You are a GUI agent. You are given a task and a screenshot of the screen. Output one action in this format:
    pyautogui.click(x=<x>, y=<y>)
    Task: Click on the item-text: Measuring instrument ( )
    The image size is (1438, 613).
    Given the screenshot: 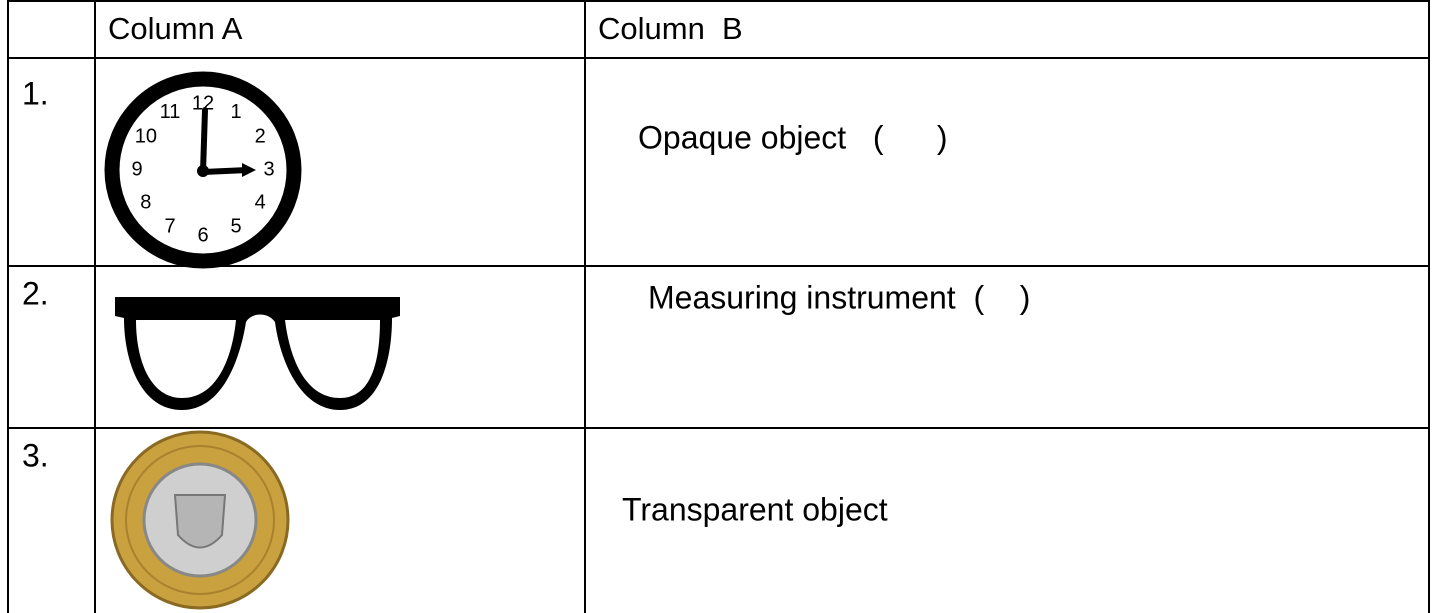 What is the action you would take?
    pyautogui.click(x=839, y=297)
    